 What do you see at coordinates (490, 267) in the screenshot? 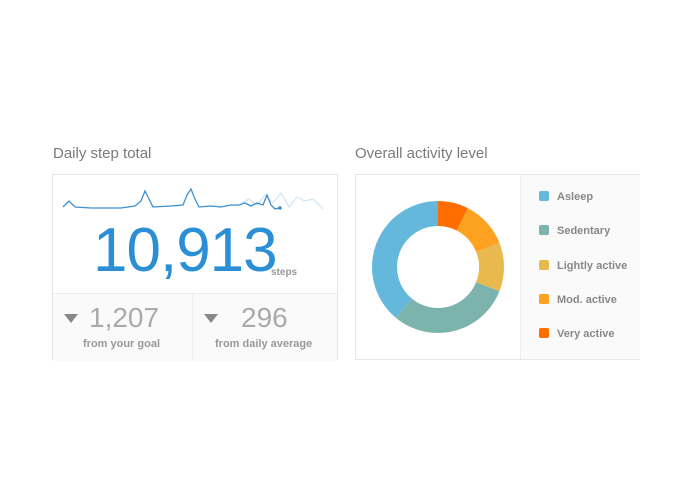
I see `donut-segment-lightly-active` at bounding box center [490, 267].